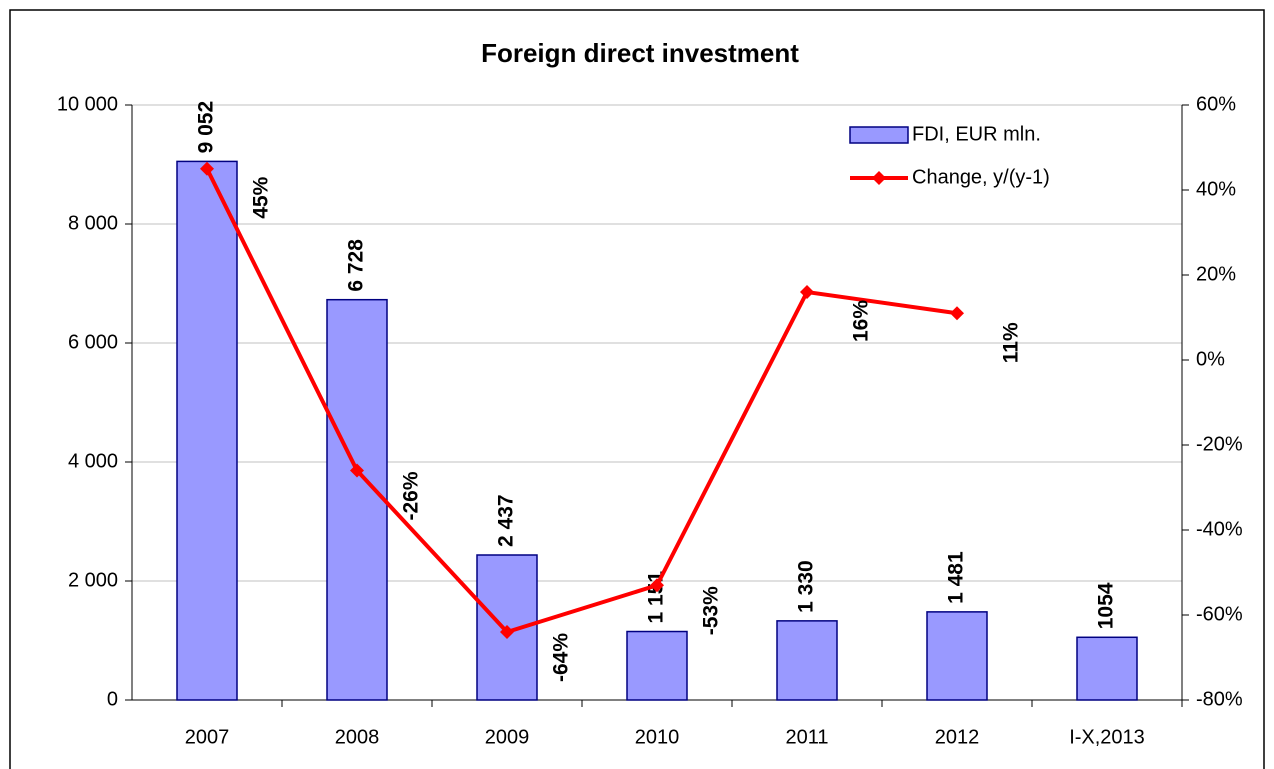 The height and width of the screenshot is (769, 1274). What do you see at coordinates (1106, 605) in the screenshot?
I see `data-label: 1054` at bounding box center [1106, 605].